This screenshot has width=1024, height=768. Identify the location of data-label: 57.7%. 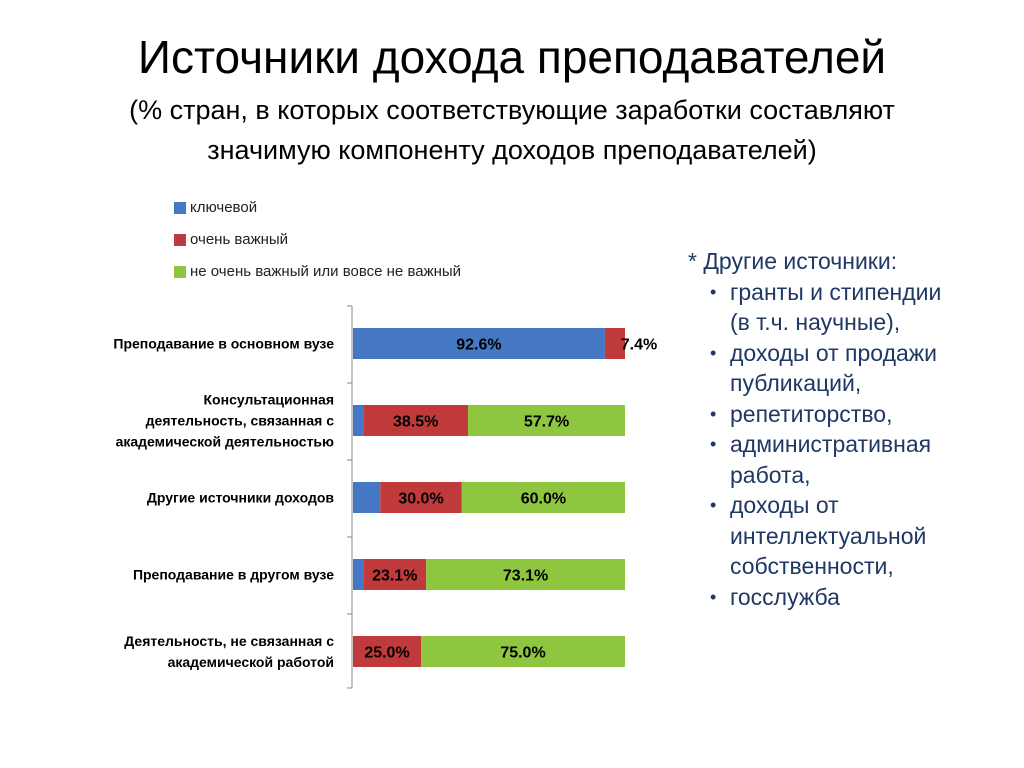
(546, 422).